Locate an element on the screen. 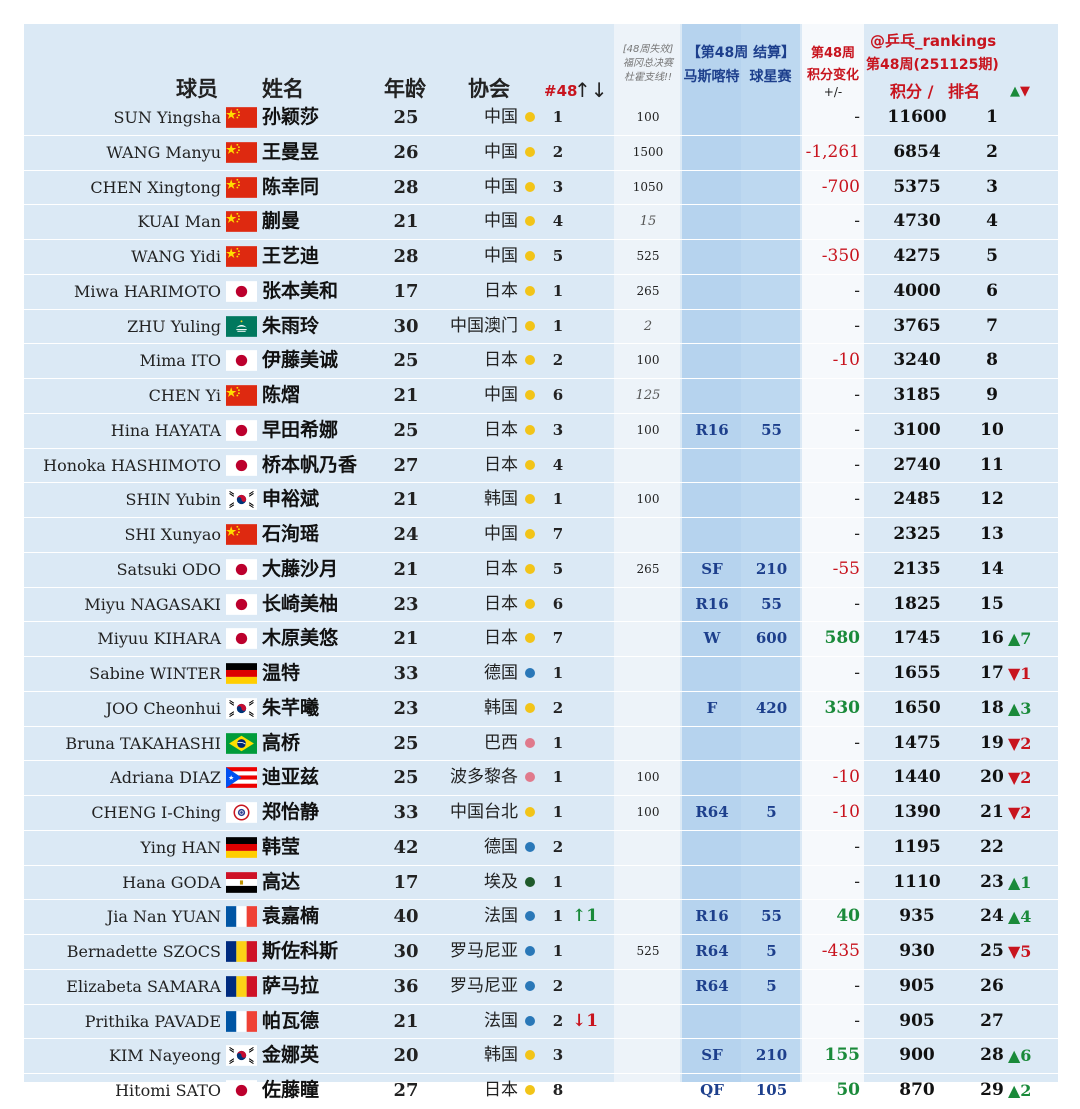  world-rank: 24 is located at coordinates (992, 916).